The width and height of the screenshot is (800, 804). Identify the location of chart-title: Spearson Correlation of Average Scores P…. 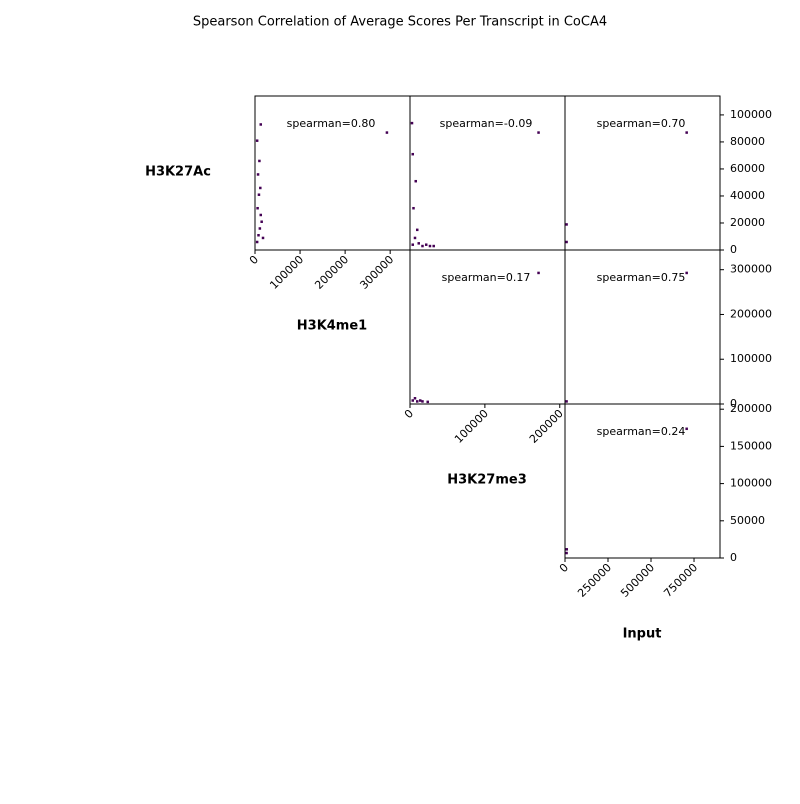
(400, 22).